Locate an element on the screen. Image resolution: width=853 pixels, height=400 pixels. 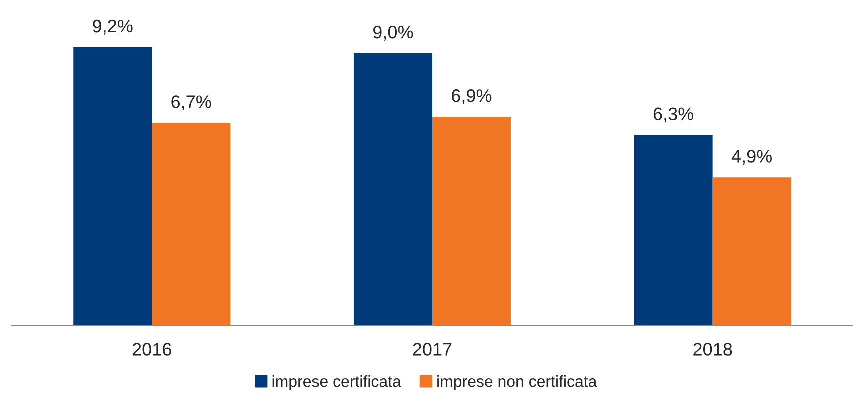
x-tick-label: 2018 is located at coordinates (713, 349).